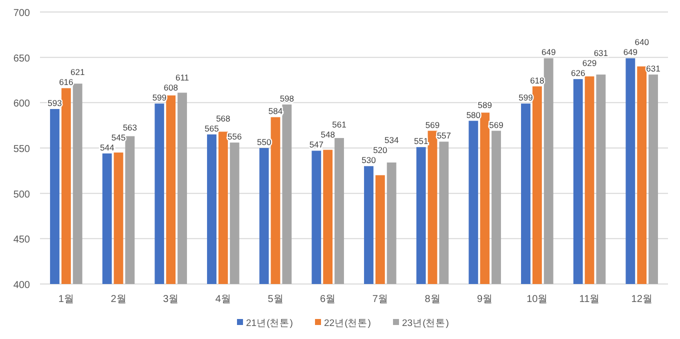 The height and width of the screenshot is (339, 680). Describe the element at coordinates (21, 149) in the screenshot. I see `y-tick-label: 550` at that location.